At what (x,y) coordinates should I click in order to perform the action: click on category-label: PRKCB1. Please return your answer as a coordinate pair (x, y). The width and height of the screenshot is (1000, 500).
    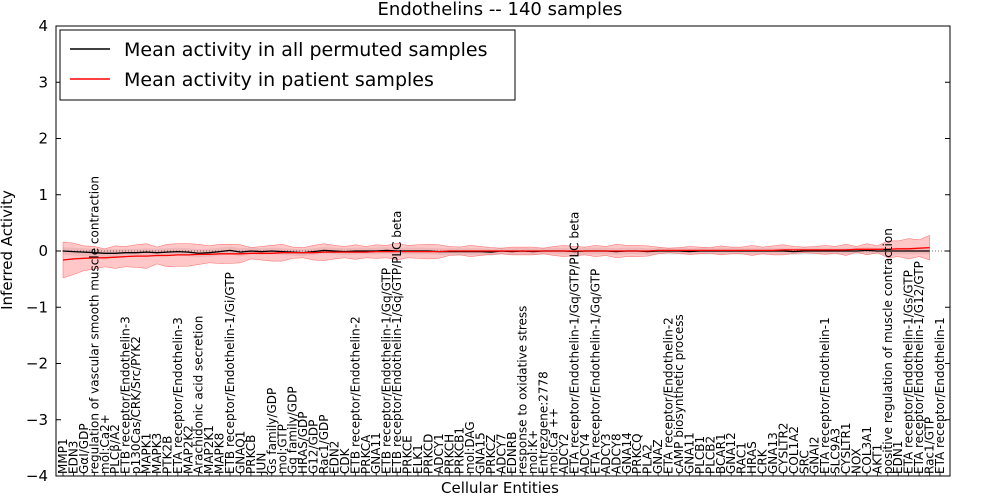
    Looking at the image, I should click on (460, 450).